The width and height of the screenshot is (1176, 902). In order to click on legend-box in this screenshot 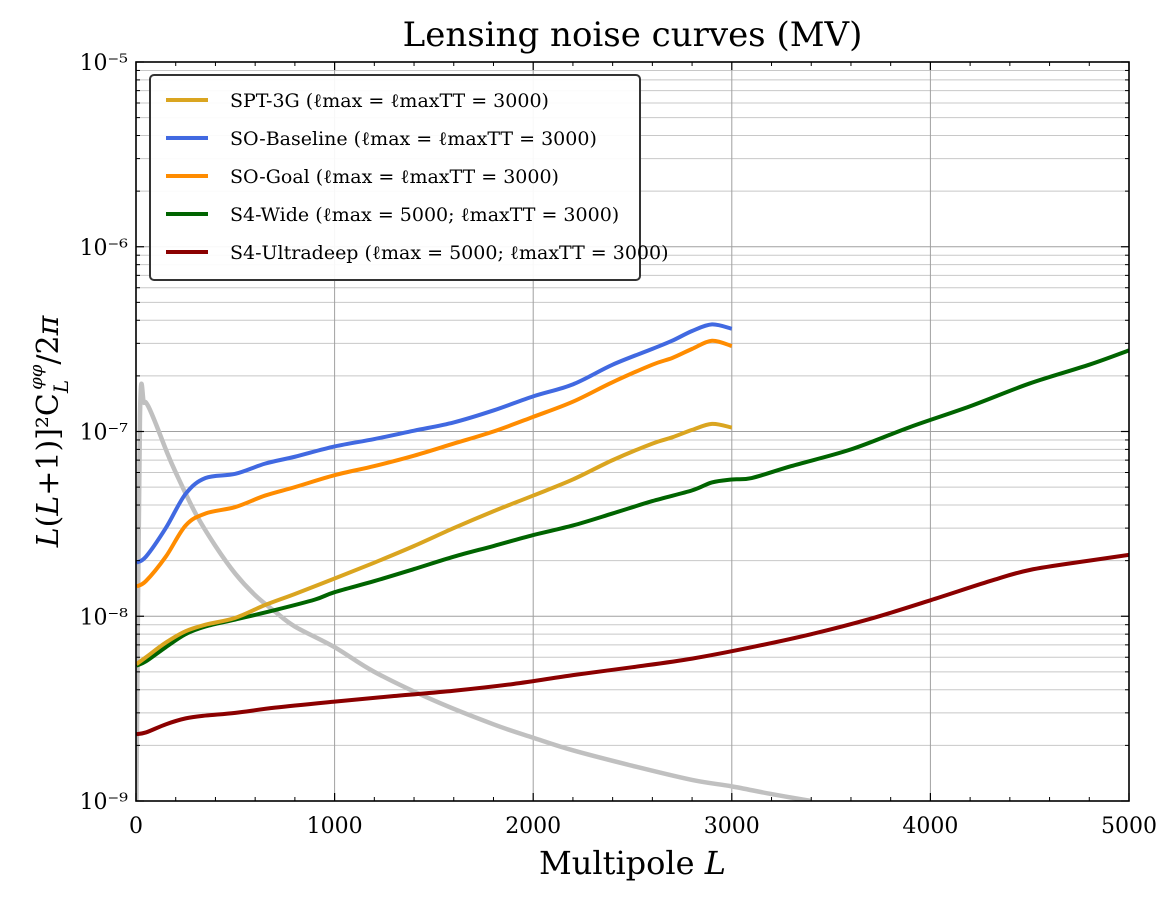, I will do `click(395, 177)`.